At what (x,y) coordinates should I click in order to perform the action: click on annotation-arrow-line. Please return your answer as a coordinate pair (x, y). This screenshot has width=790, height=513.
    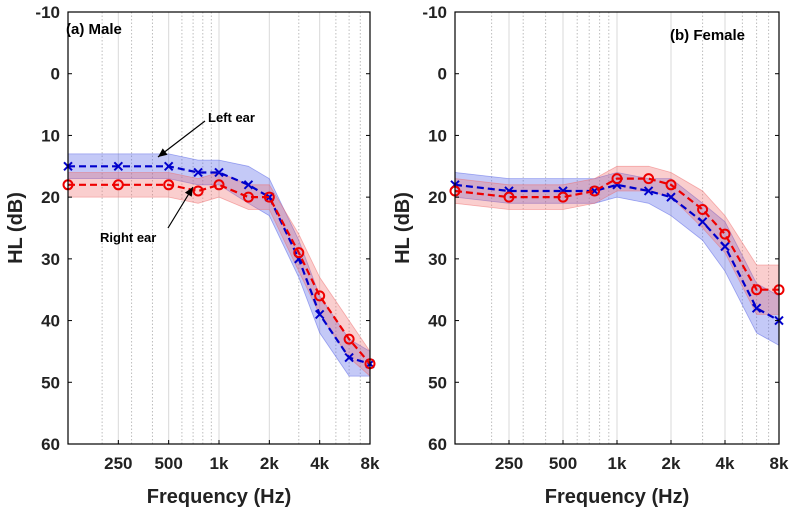
    Looking at the image, I should click on (181, 139).